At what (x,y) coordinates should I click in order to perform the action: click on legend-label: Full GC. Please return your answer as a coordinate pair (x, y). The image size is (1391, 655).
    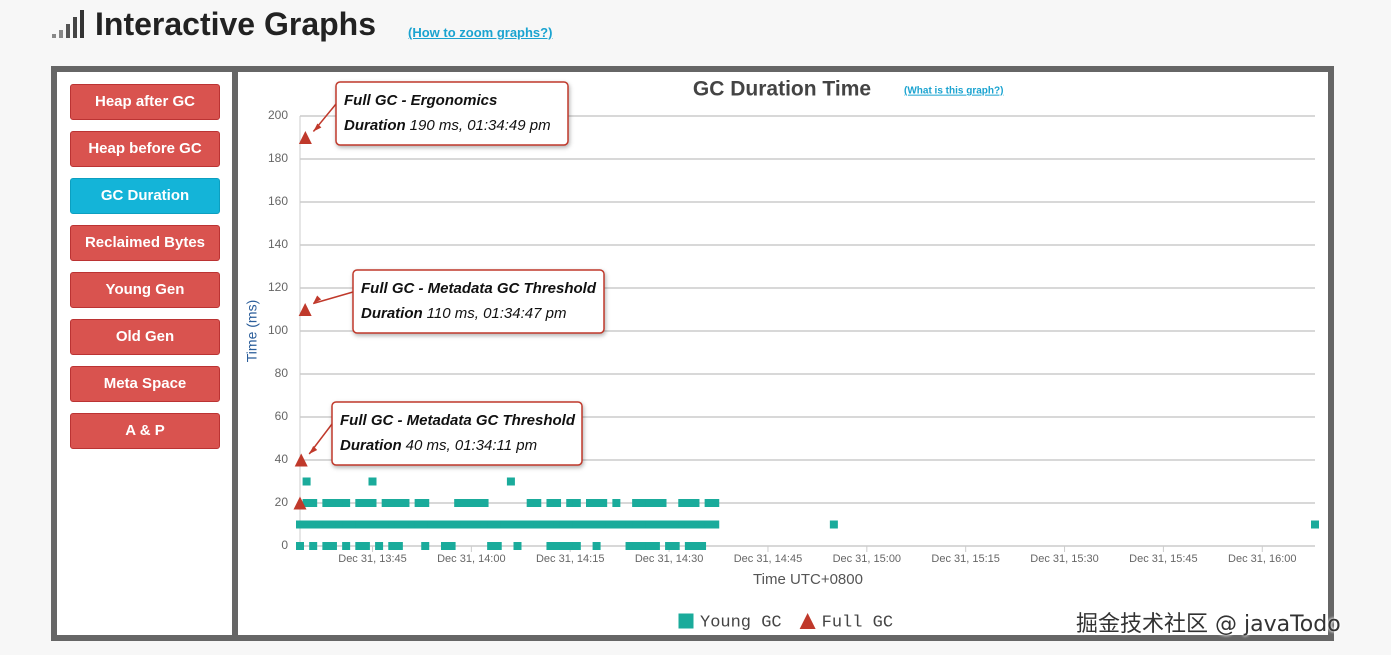
    Looking at the image, I should click on (857, 622).